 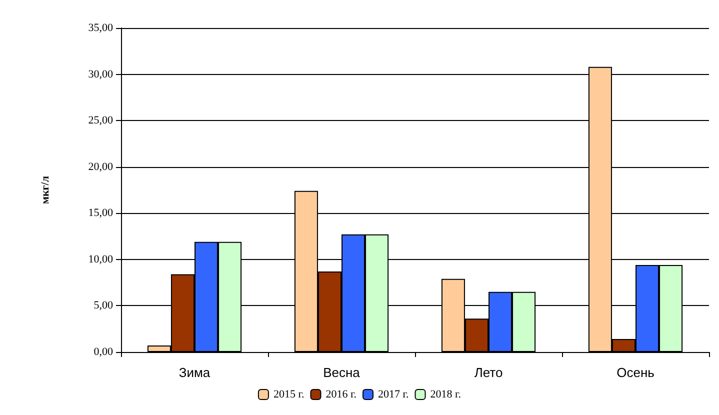 What do you see at coordinates (635, 372) in the screenshot?
I see `x-tick-label: Осень` at bounding box center [635, 372].